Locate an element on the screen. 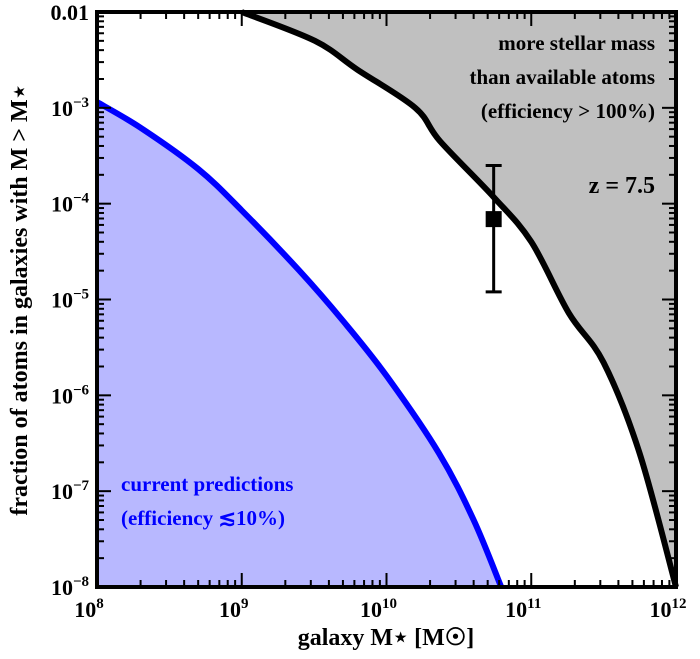 The height and width of the screenshot is (659, 700). x-tick-label: 10⁹ is located at coordinates (234, 609).